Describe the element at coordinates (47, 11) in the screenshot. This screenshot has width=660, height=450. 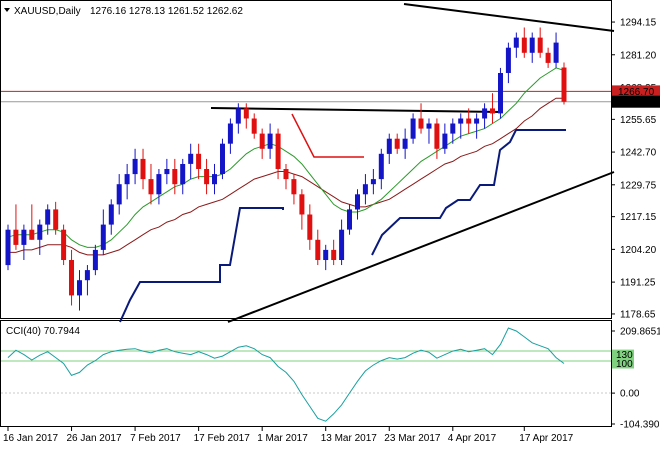
I see `symbol-title: XAUUSD,Daily` at that location.